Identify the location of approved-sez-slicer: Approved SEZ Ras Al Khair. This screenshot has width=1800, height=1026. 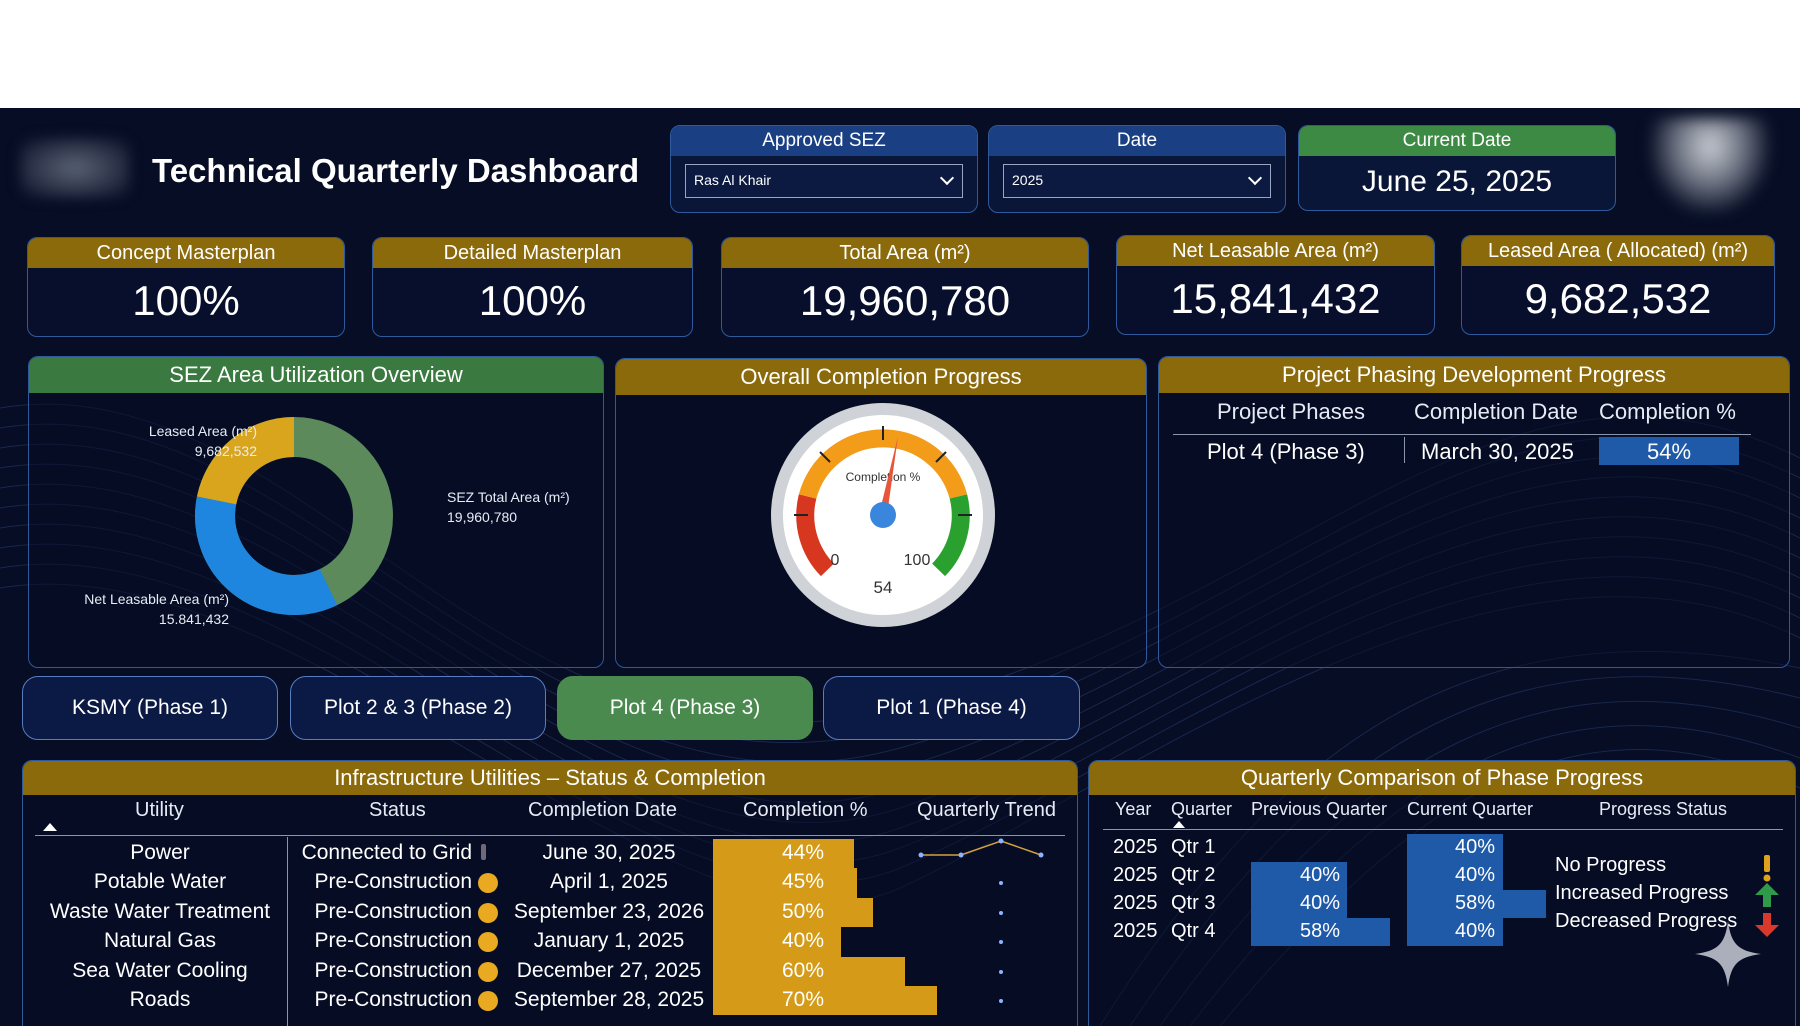
(824, 169).